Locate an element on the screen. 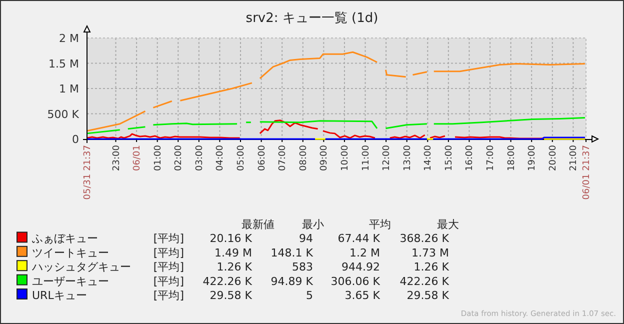 The height and width of the screenshot is (324, 624). x-tick-label: 07:00 is located at coordinates (283, 157).